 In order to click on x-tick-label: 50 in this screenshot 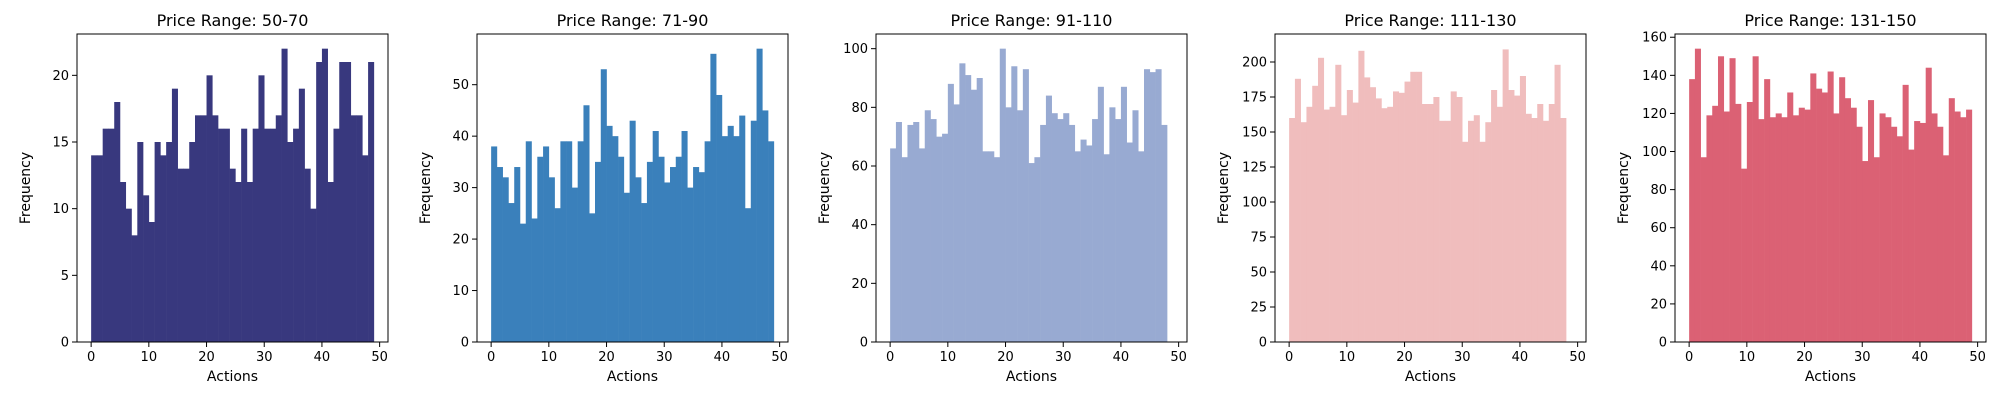, I will do `click(1977, 357)`.